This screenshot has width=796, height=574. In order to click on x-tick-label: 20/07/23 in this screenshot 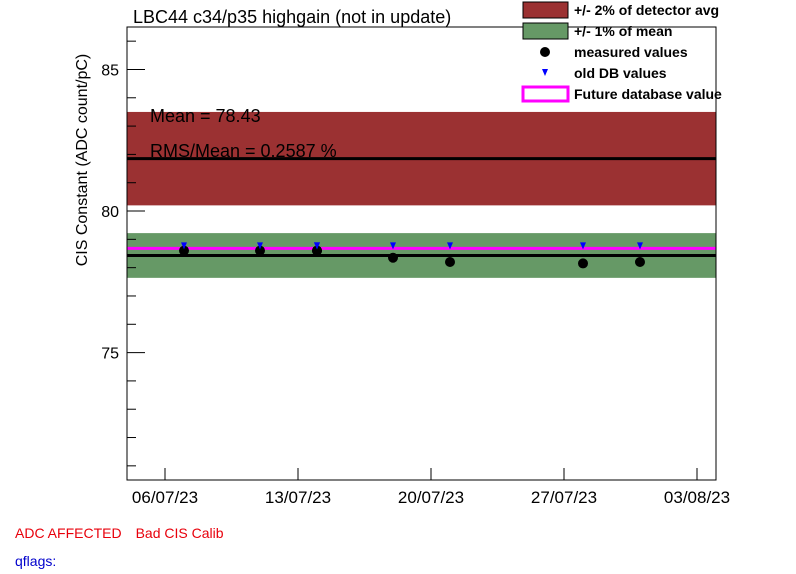, I will do `click(431, 497)`.